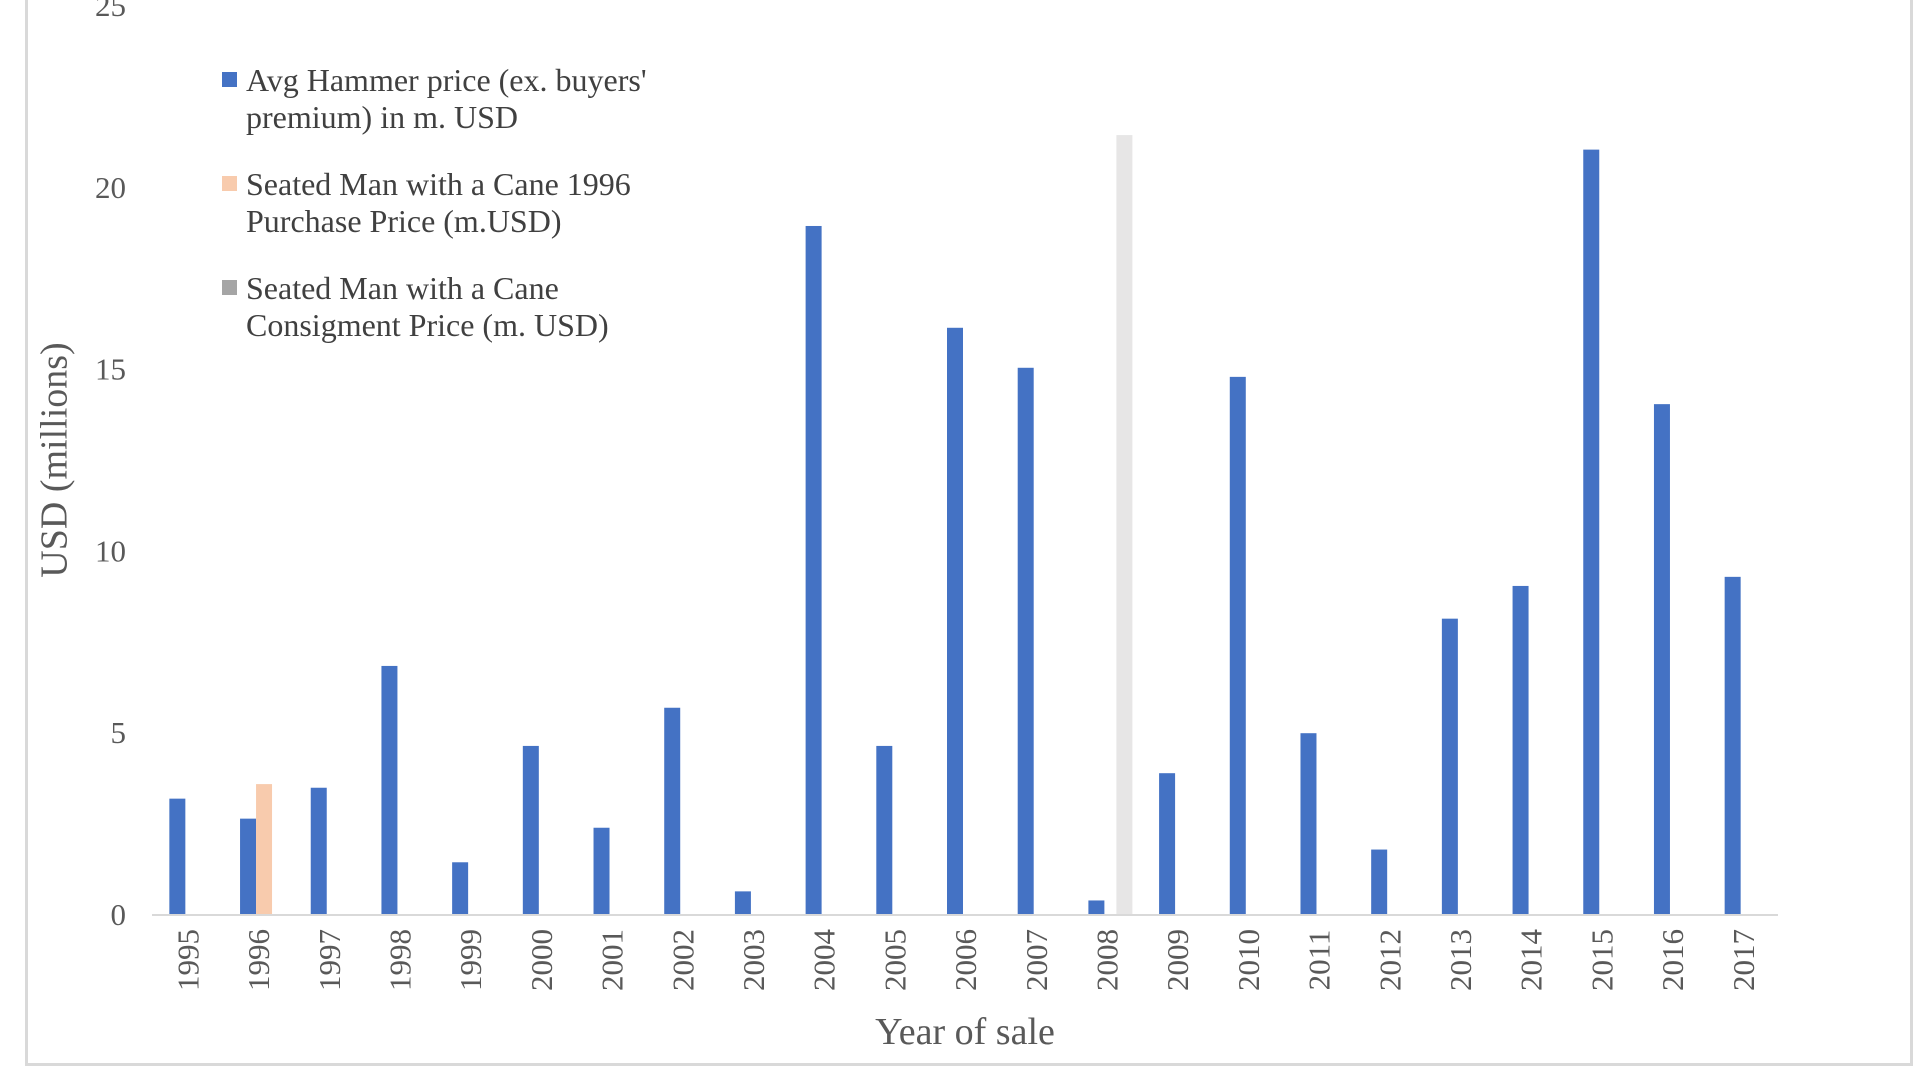  I want to click on x-tick-label: 2001, so click(612, 960).